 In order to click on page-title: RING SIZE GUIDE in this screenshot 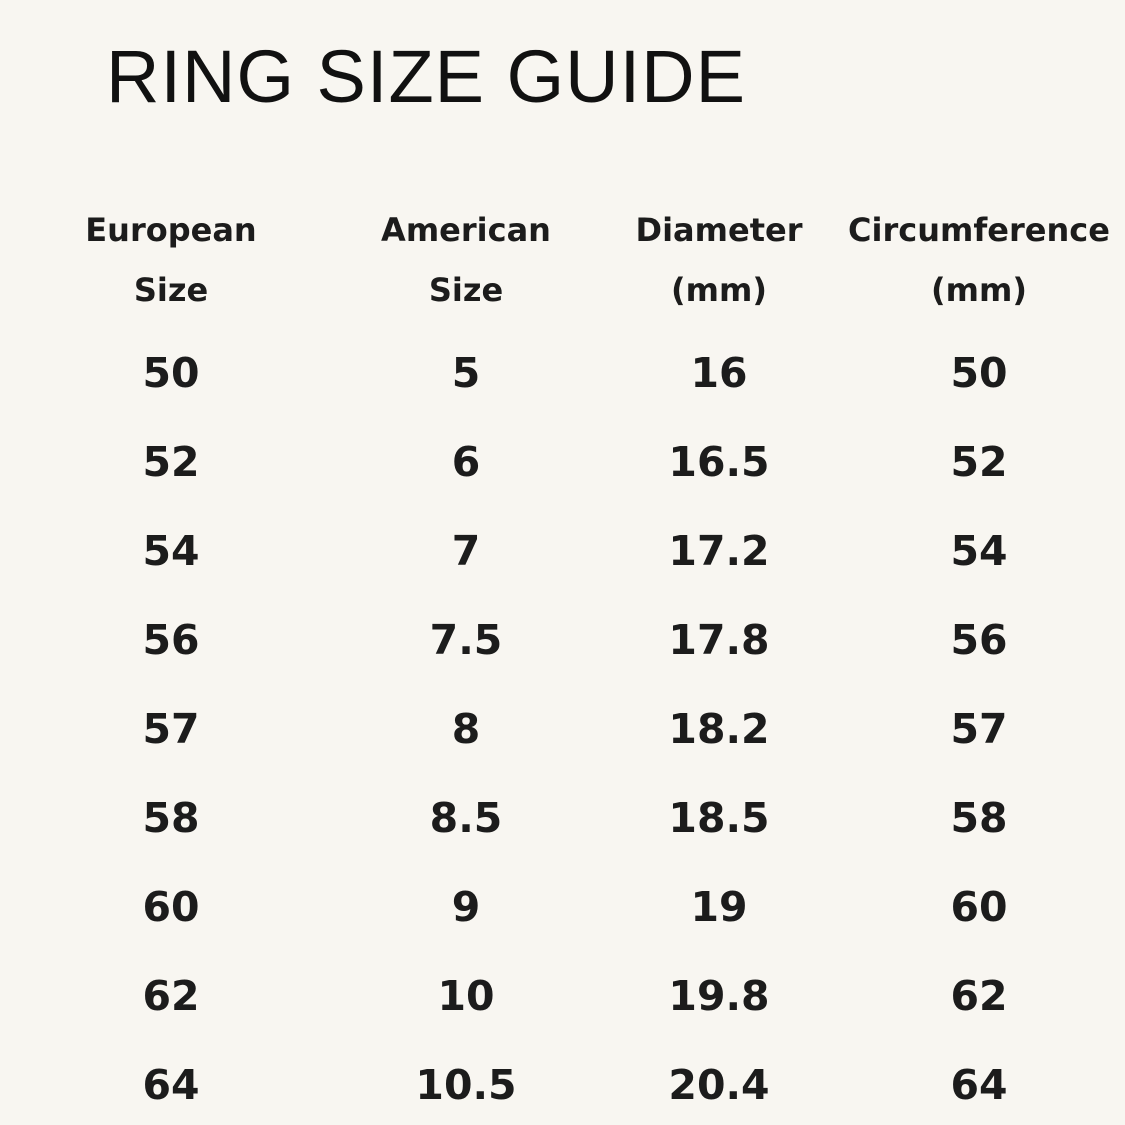, I will do `click(426, 76)`.